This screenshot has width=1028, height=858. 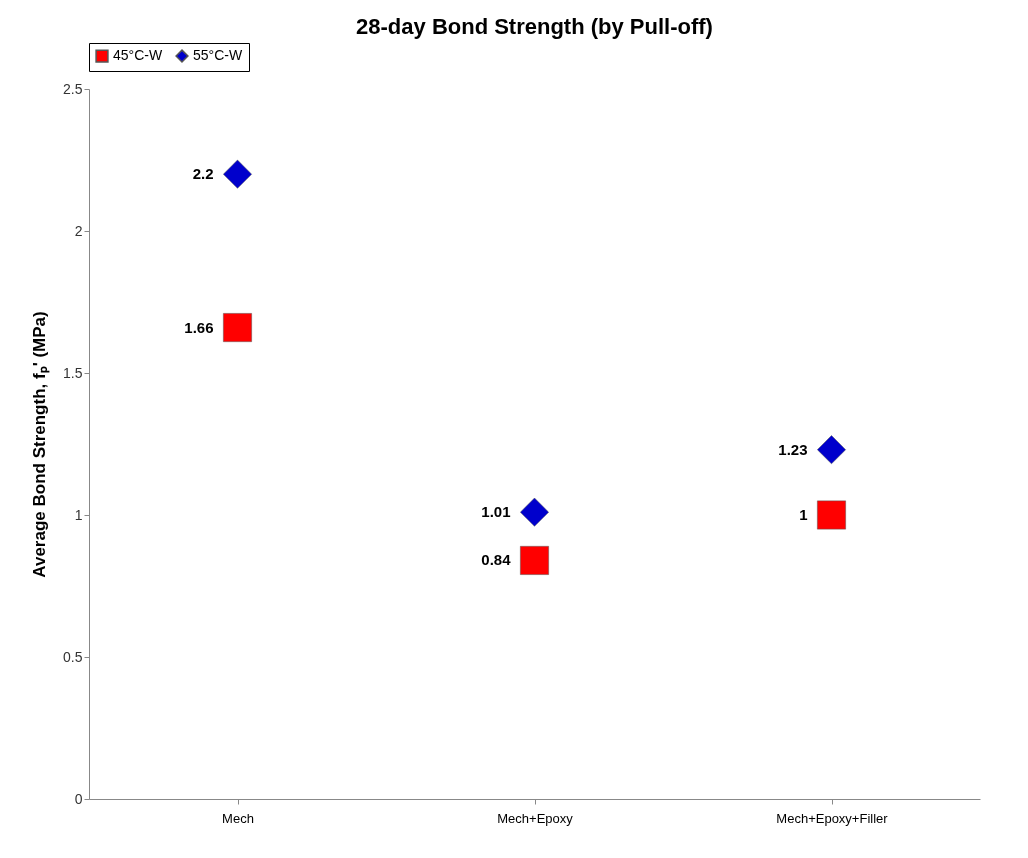 What do you see at coordinates (199, 327) in the screenshot?
I see `data-label: 1.66` at bounding box center [199, 327].